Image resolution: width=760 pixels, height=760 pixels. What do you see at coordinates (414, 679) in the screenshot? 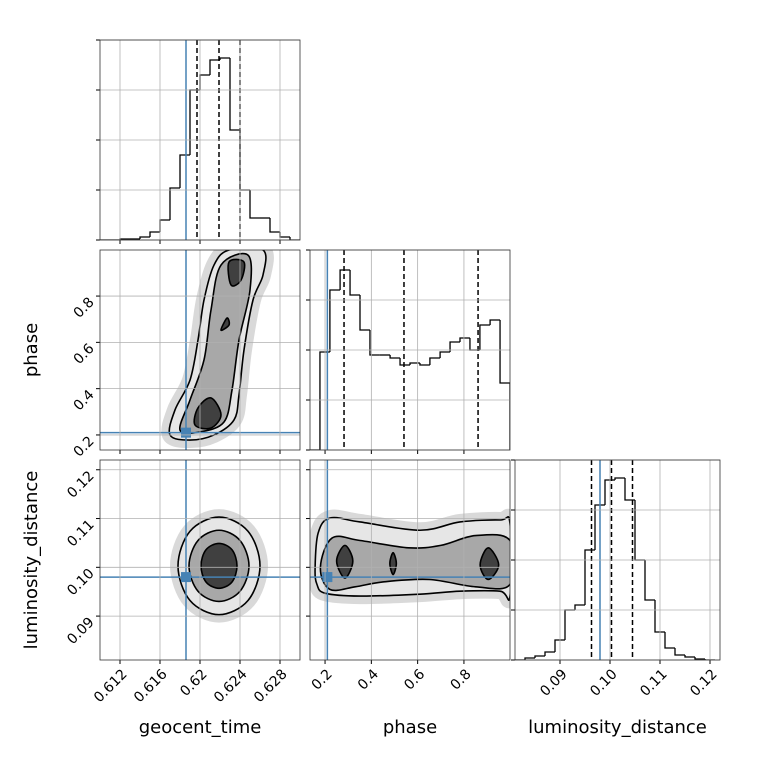
I see `x-tick-label: 0.6` at bounding box center [414, 679].